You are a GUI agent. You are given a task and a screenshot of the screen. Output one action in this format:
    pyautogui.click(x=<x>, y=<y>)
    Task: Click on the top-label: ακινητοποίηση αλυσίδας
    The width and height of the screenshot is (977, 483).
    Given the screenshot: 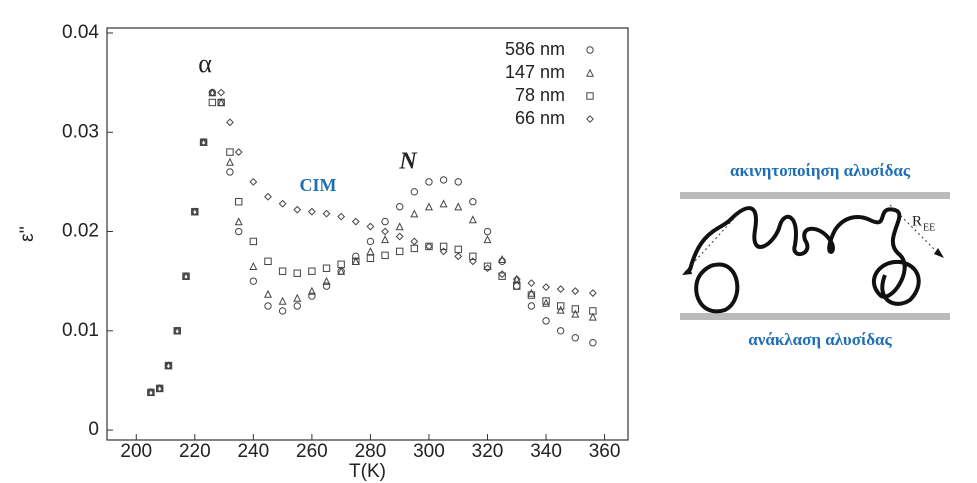 What is the action you would take?
    pyautogui.click(x=820, y=170)
    